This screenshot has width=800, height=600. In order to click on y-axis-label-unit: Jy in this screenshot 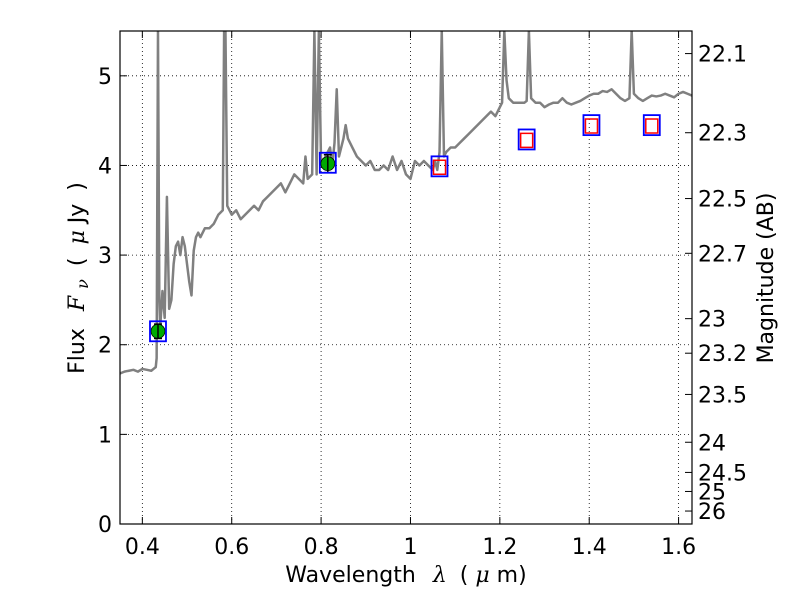, I will do `click(77, 215)`.